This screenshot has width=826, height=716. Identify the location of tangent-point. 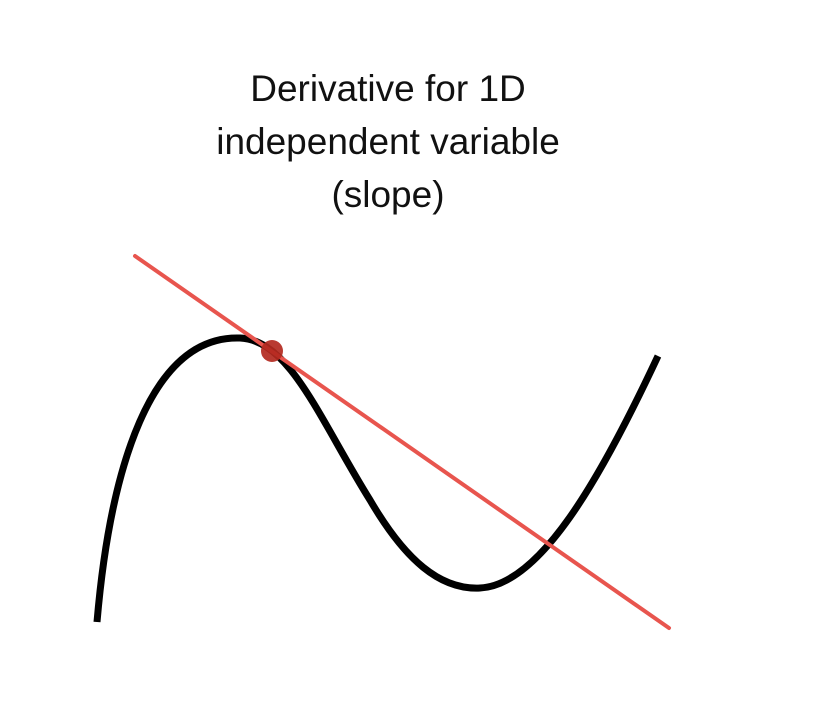
(272, 351).